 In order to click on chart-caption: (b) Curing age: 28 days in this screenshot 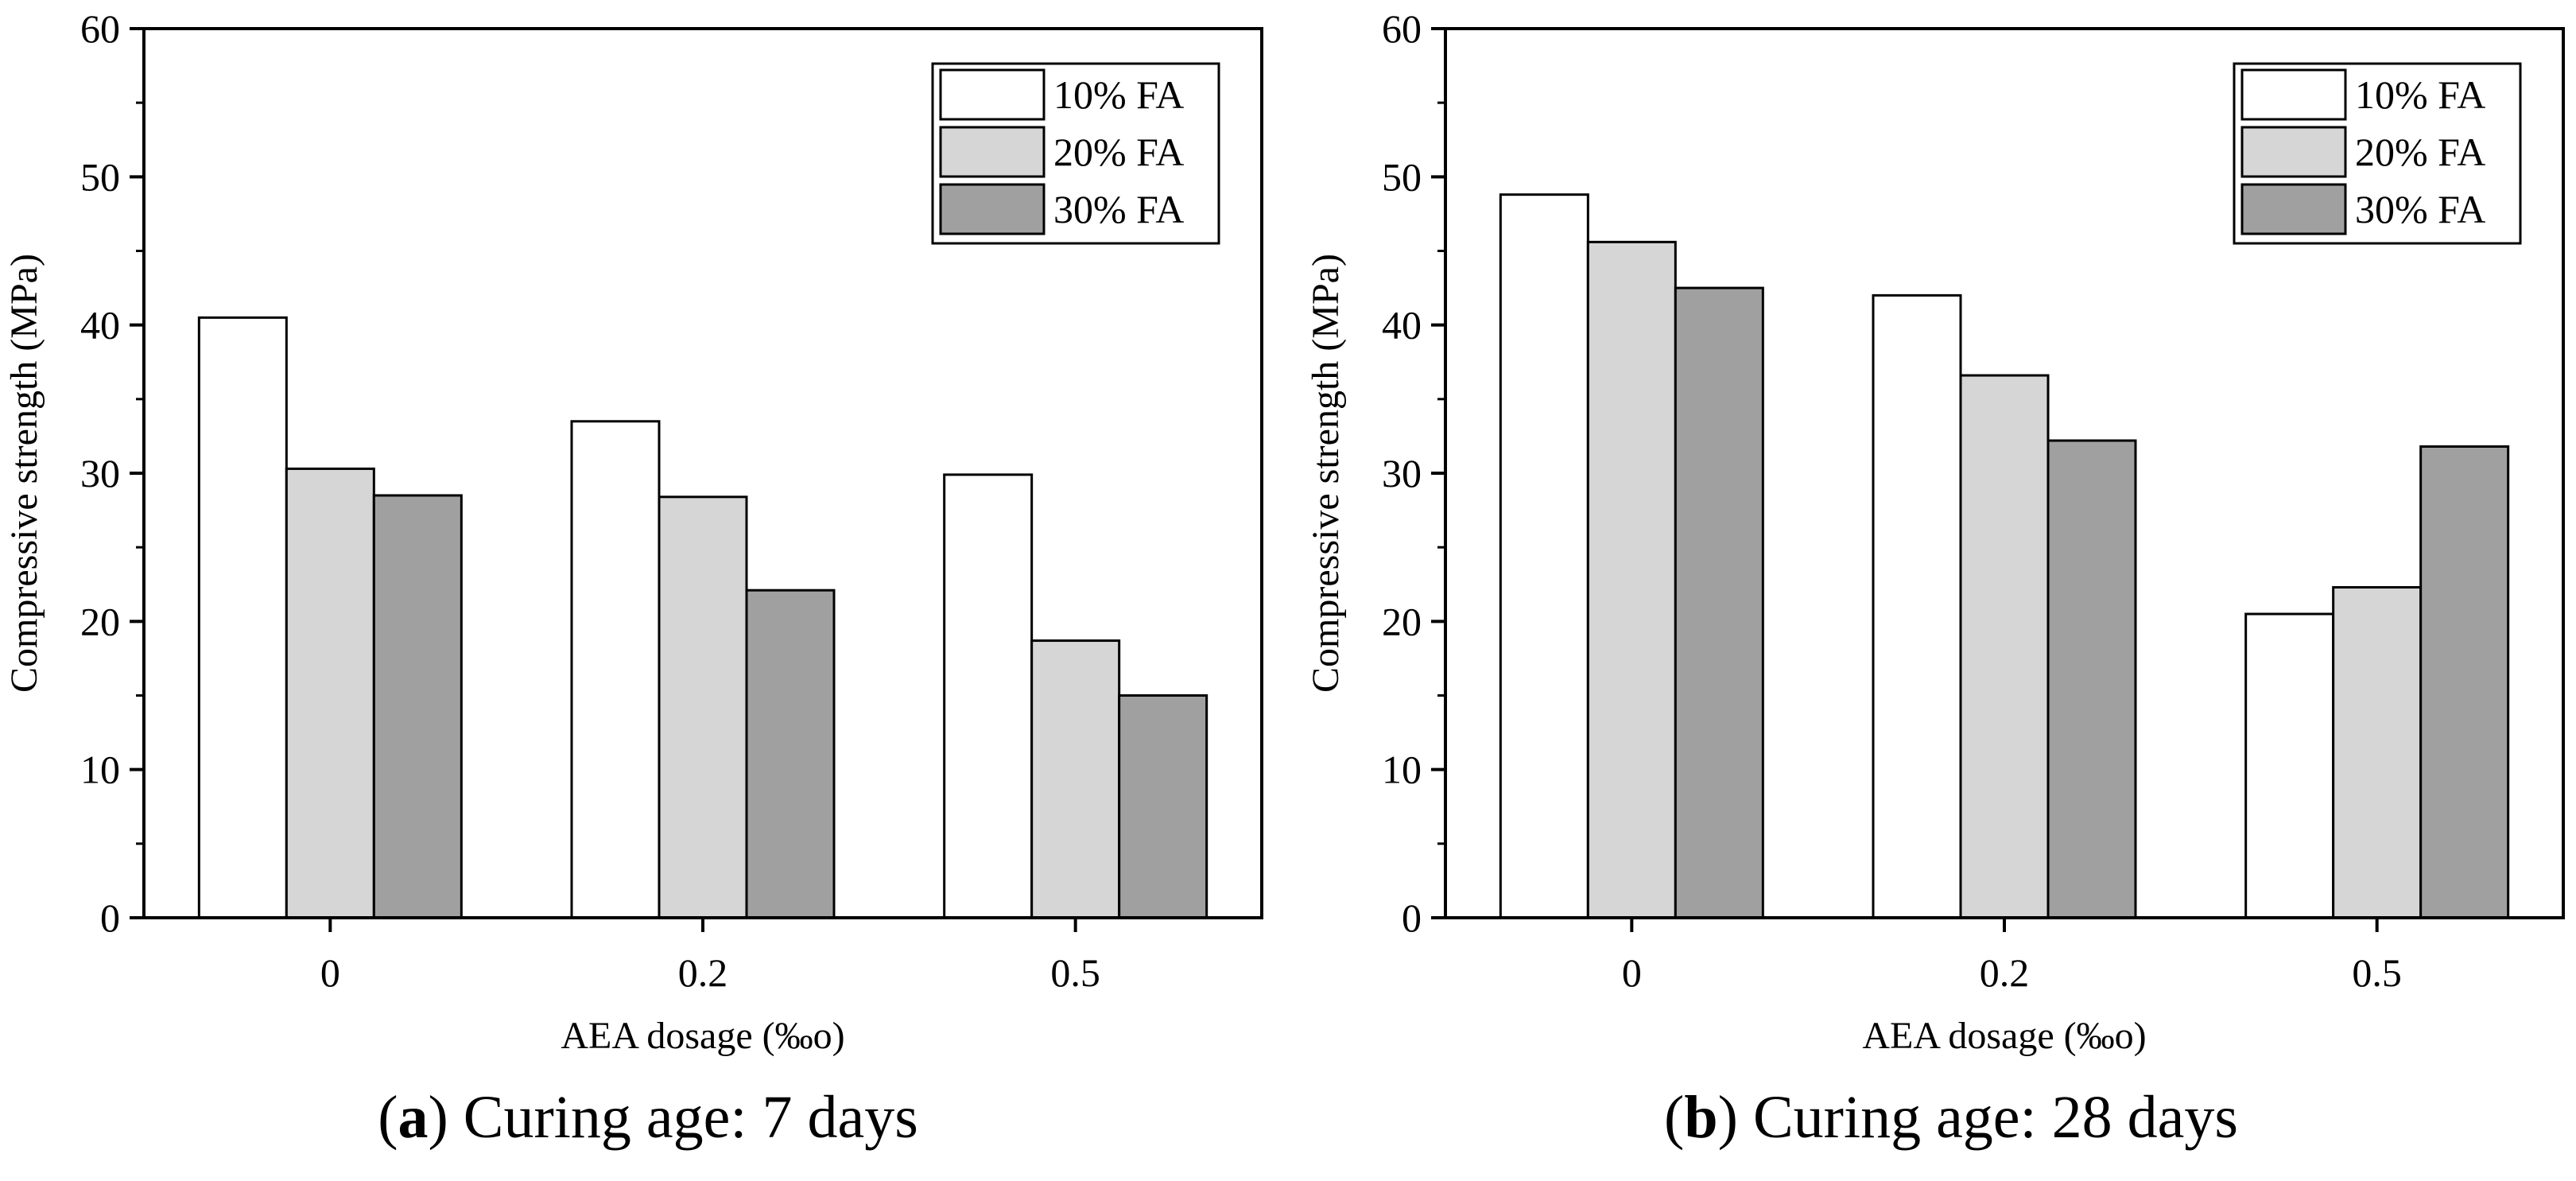, I will do `click(1951, 1117)`.